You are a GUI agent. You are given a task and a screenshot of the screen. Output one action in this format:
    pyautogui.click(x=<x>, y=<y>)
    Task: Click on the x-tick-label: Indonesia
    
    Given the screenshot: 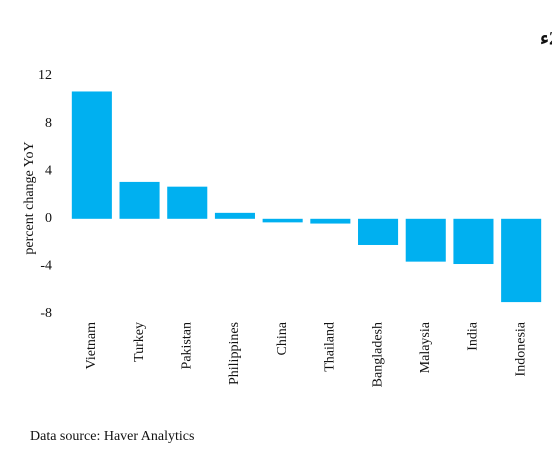 What is the action you would take?
    pyautogui.click(x=520, y=348)
    